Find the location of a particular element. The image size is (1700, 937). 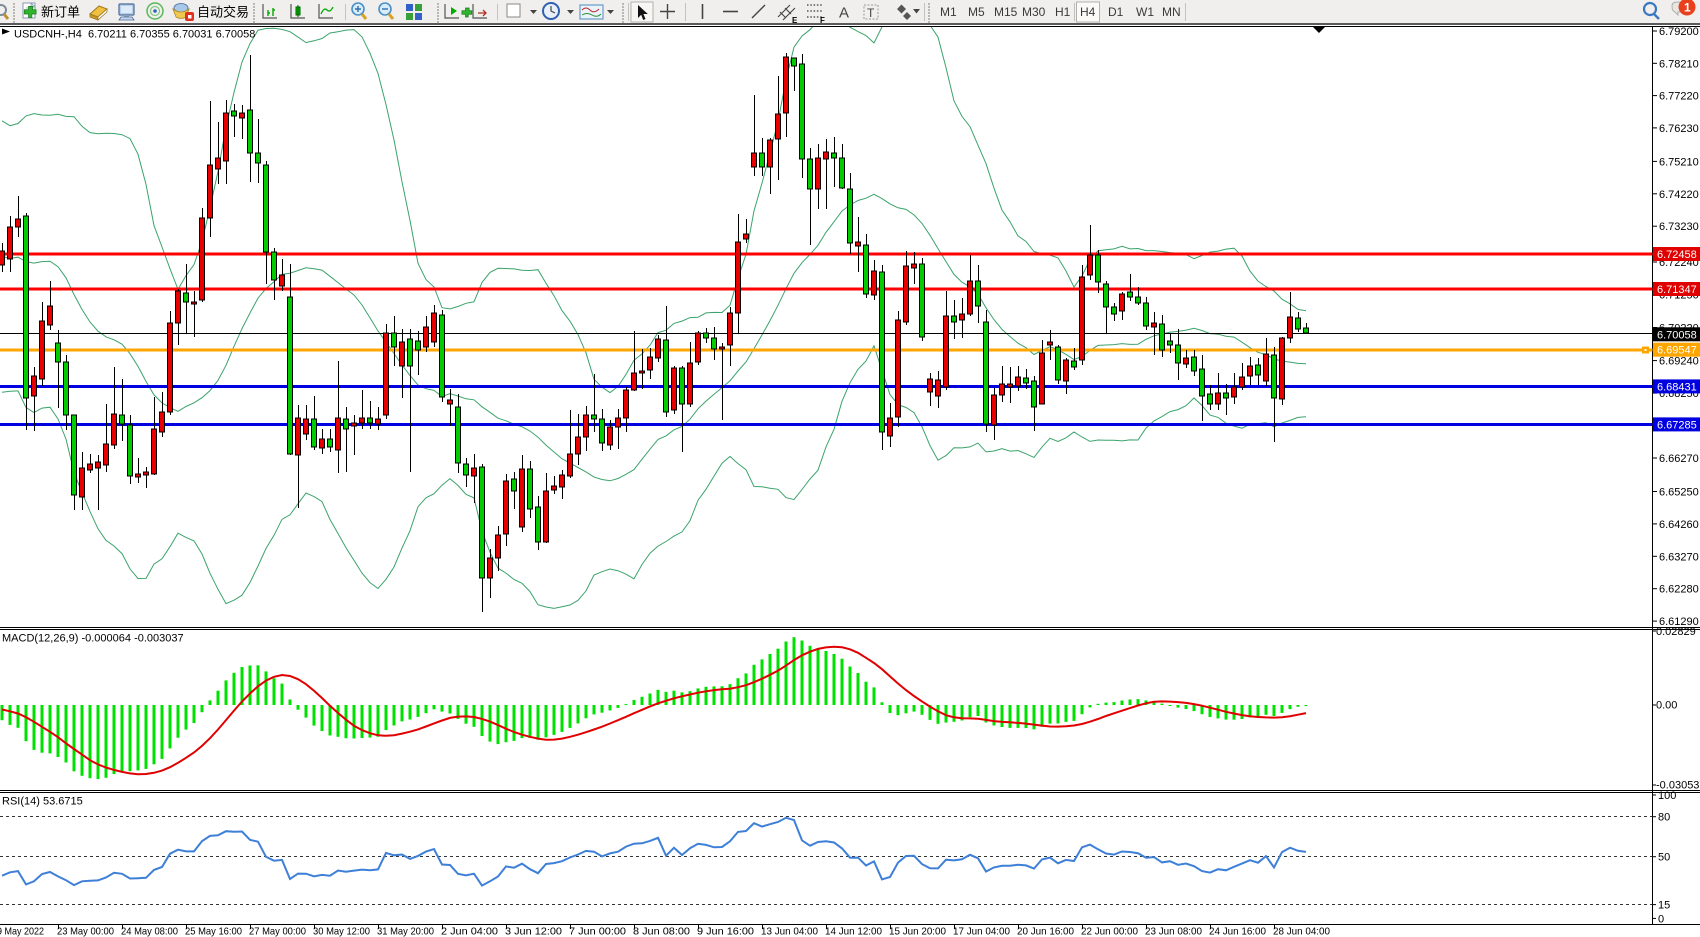

svg-text: 0.00 is located at coordinates (1666, 706).